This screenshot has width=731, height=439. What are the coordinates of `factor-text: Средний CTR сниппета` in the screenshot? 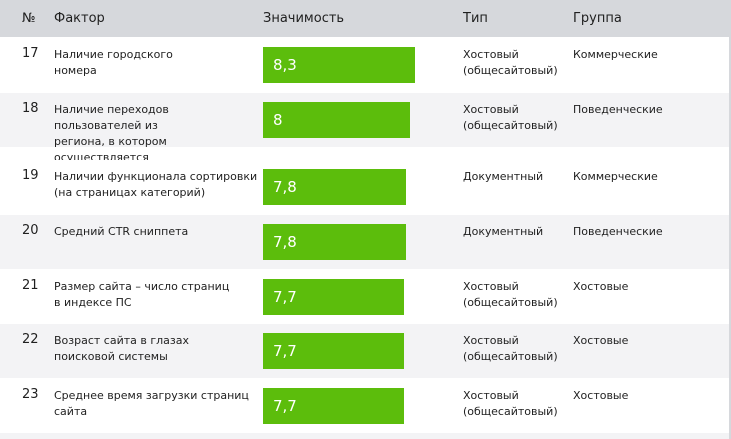 It's located at (156, 232).